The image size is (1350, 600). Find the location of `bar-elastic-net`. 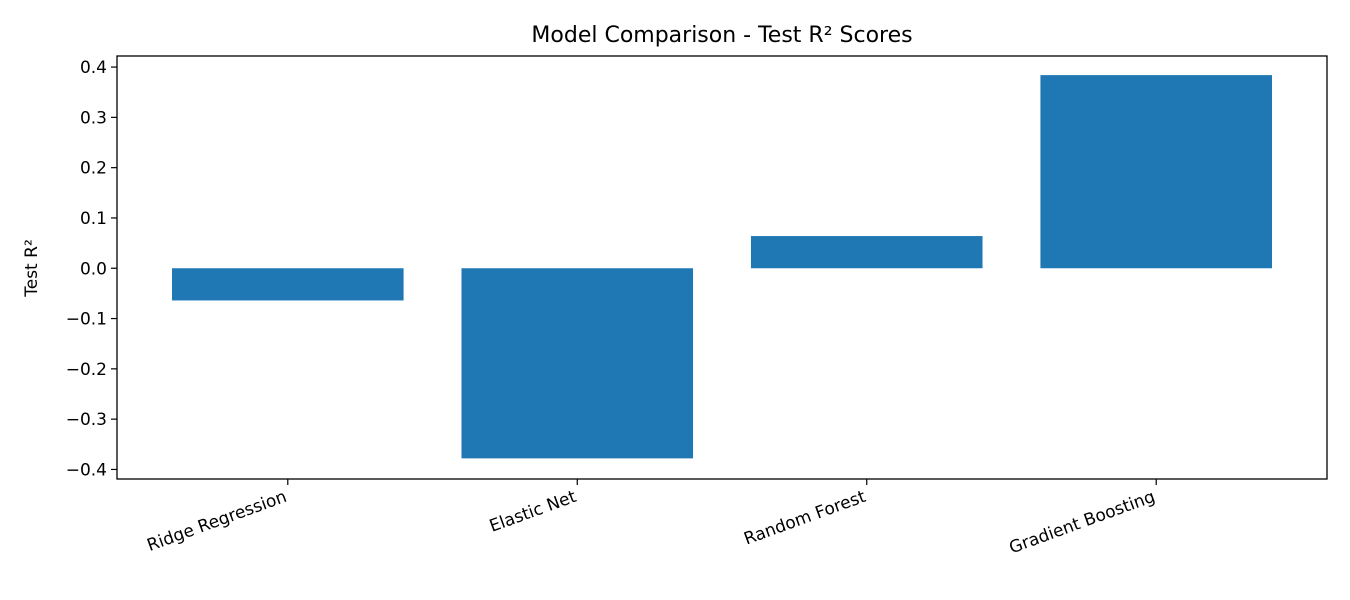

bar-elastic-net is located at coordinates (577, 363).